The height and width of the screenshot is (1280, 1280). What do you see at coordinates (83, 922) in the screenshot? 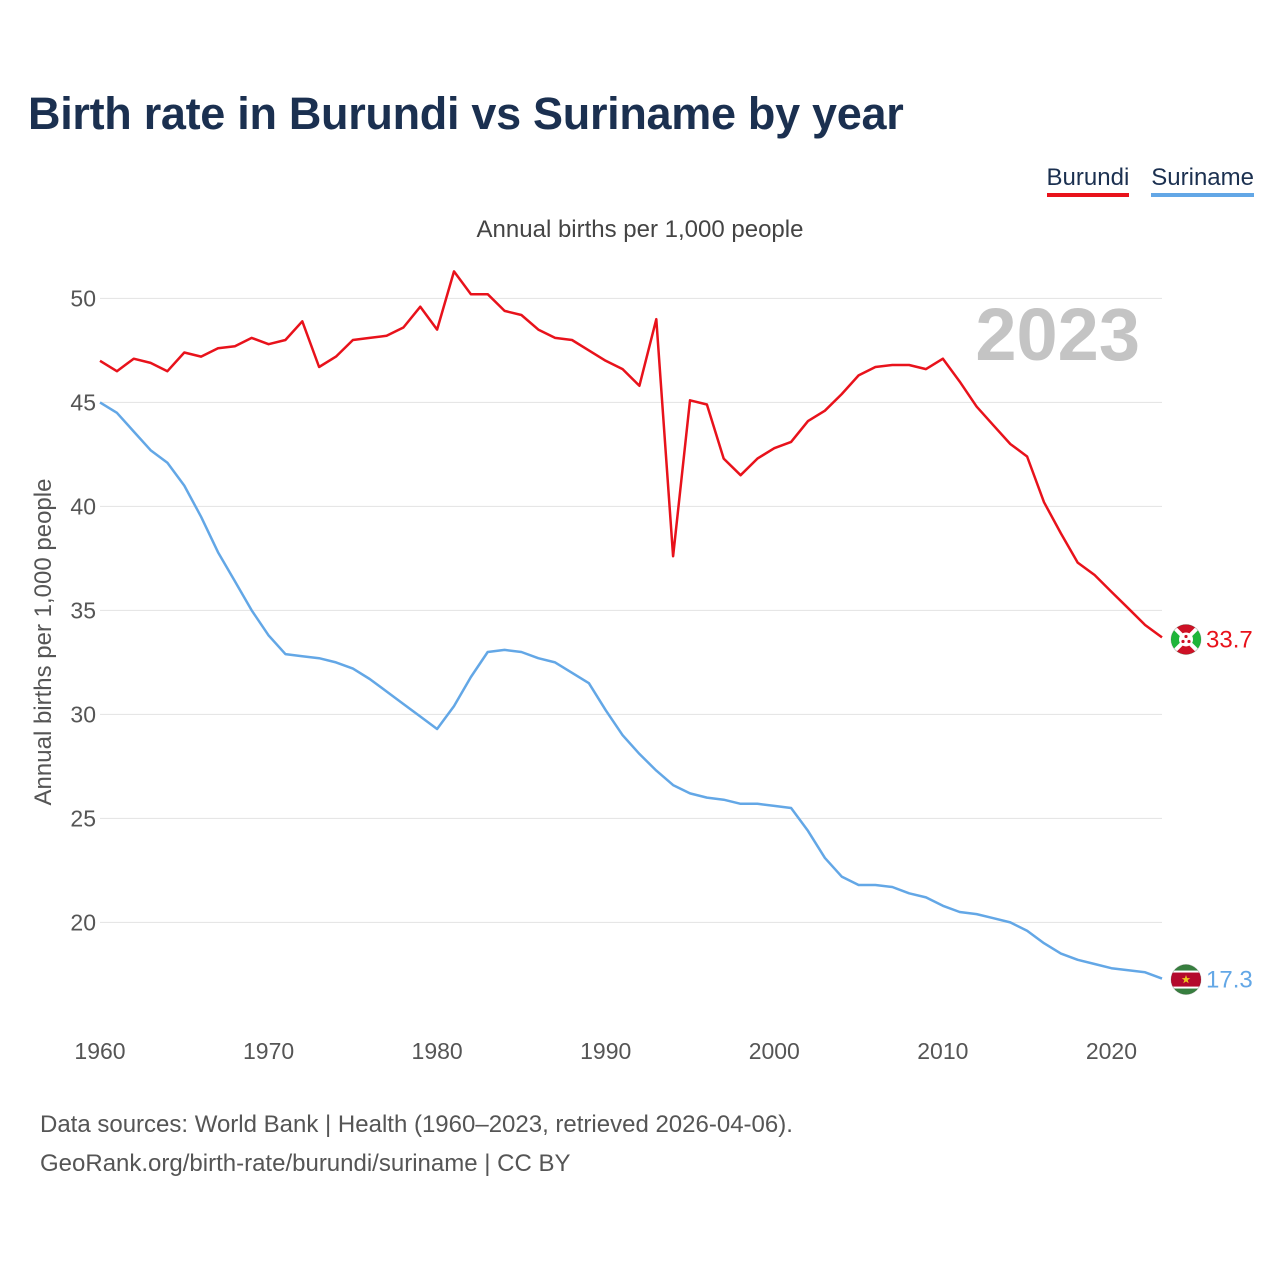
I see `y-tick-label: 20` at bounding box center [83, 922].